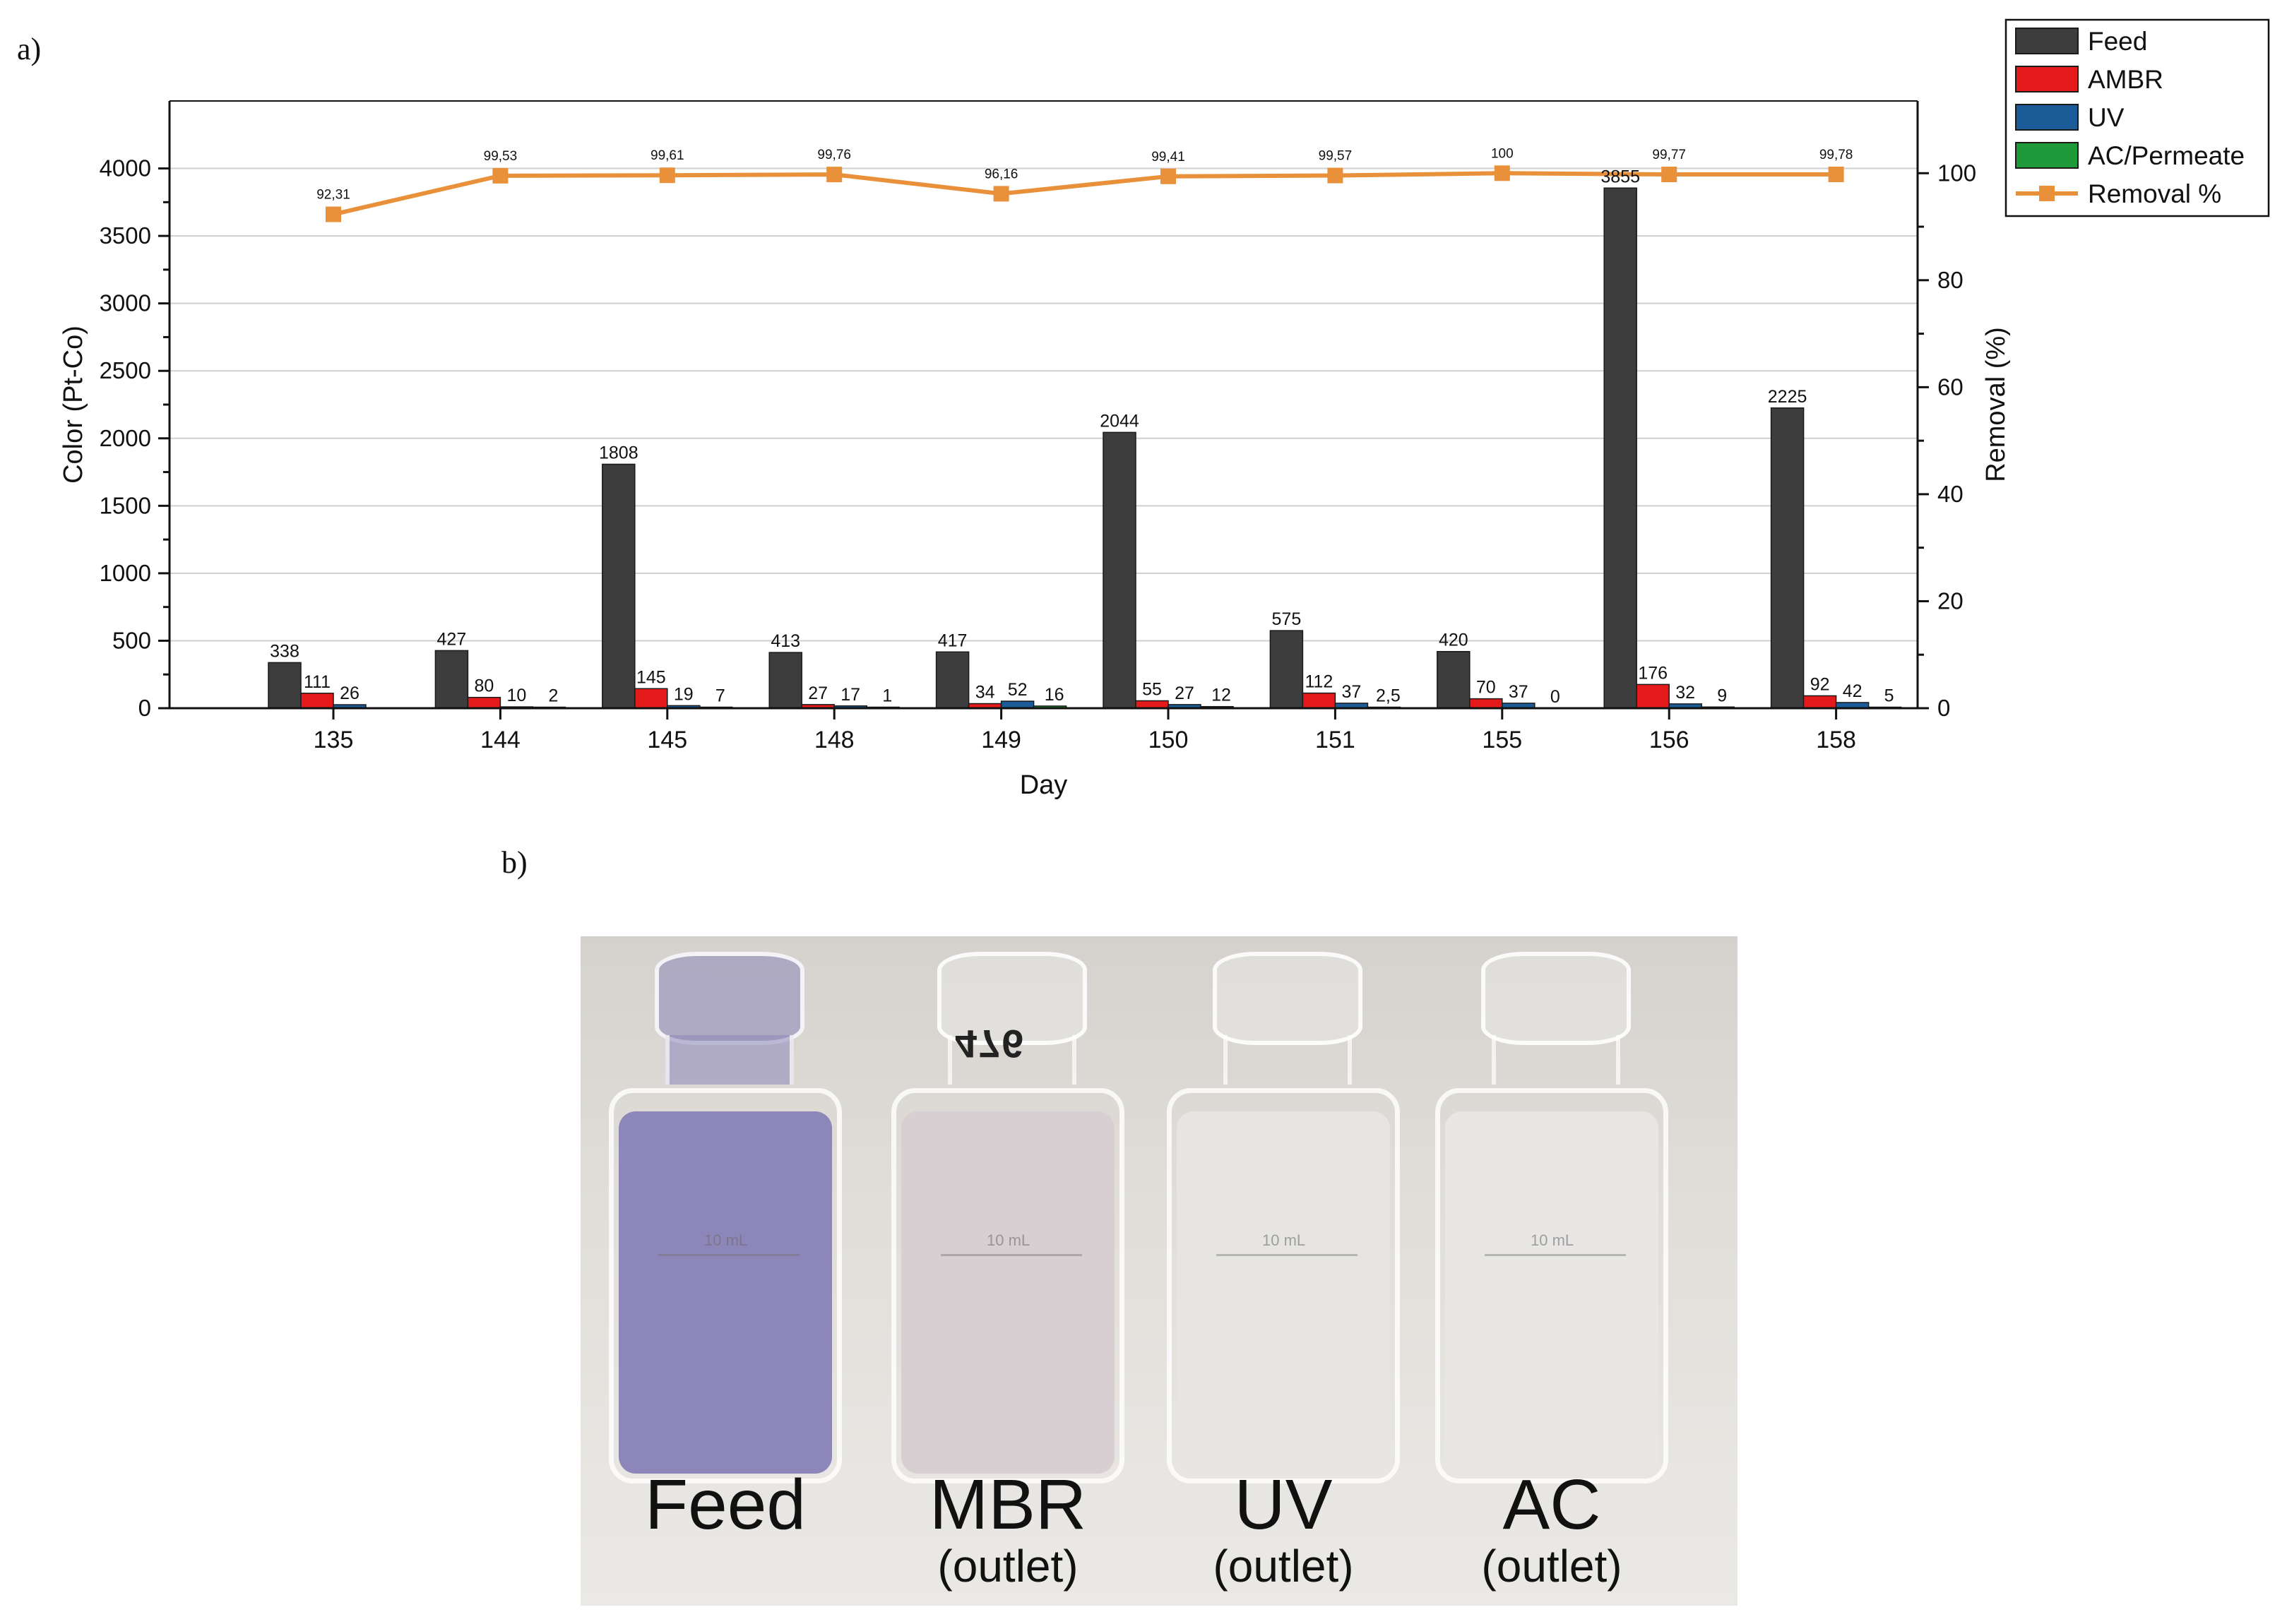  I want to click on bar-value-label: 26, so click(350, 693).